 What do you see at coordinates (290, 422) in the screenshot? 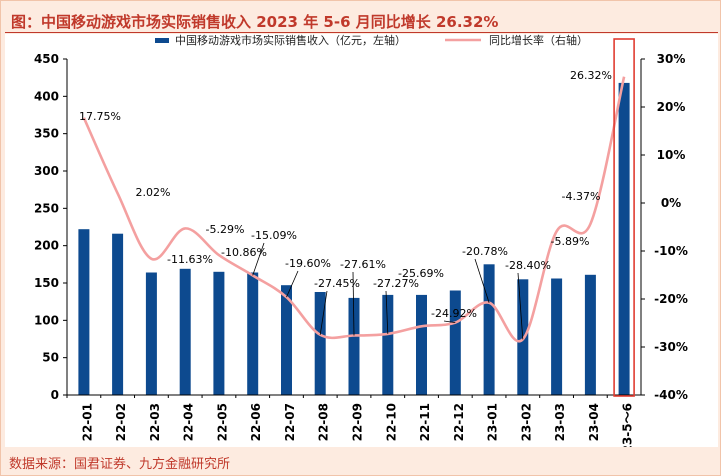
I see `x-tick-label: 22-07` at bounding box center [290, 422].